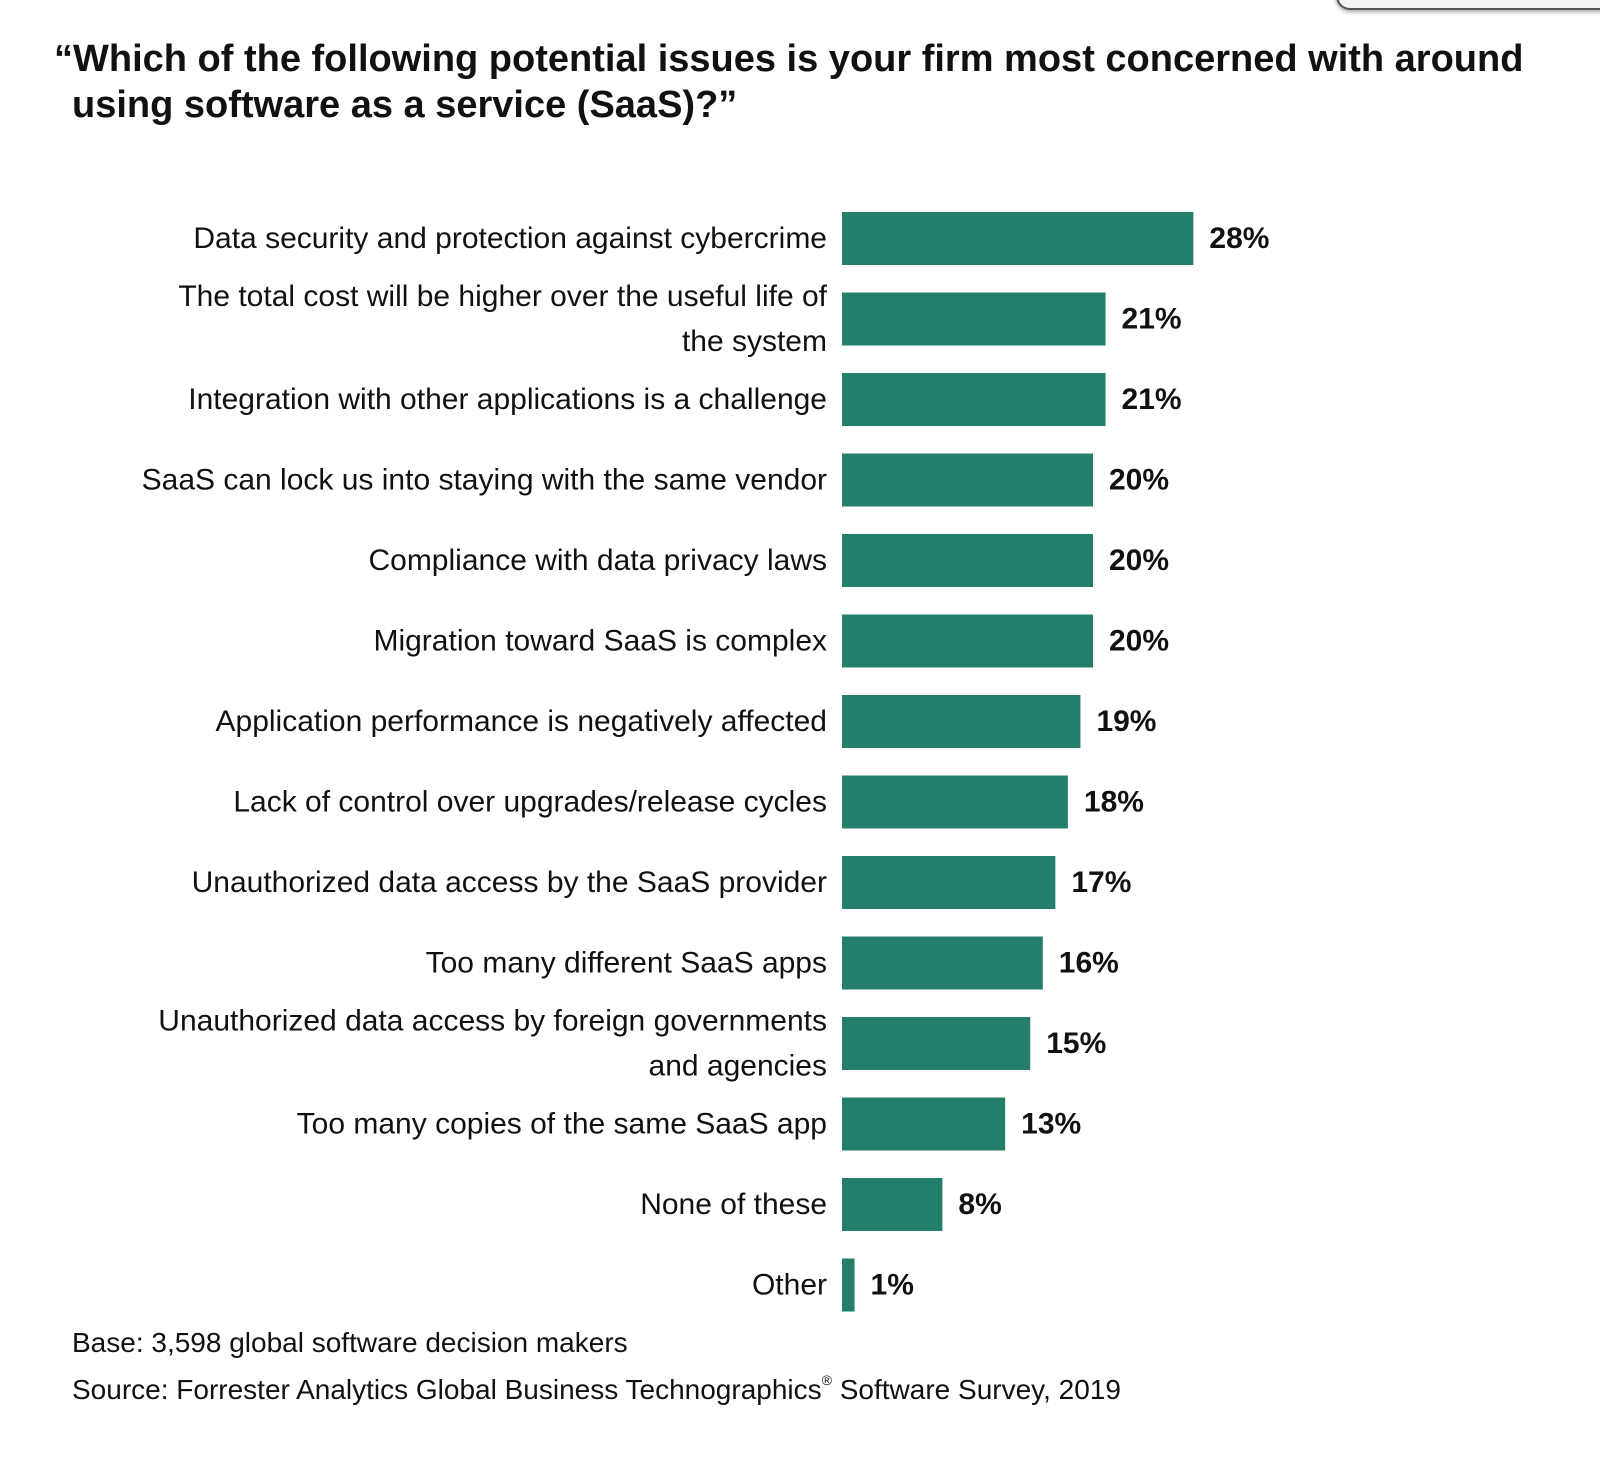 The width and height of the screenshot is (1600, 1466). What do you see at coordinates (1126, 721) in the screenshot?
I see `value-label: 19%` at bounding box center [1126, 721].